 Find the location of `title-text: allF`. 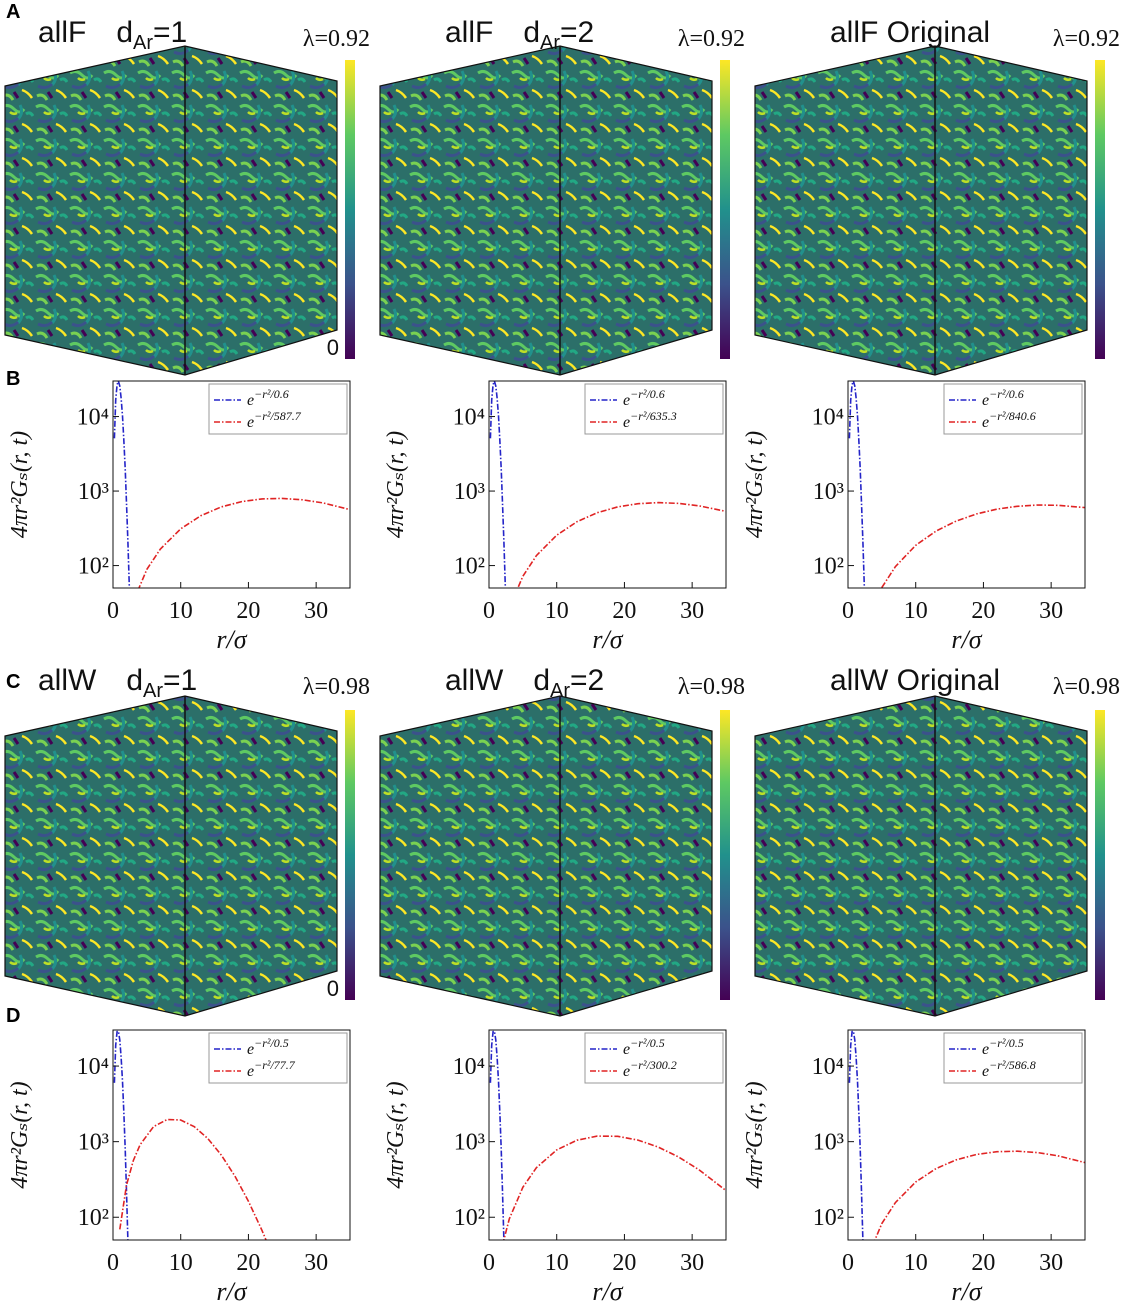

title-text: allF is located at coordinates (62, 32).